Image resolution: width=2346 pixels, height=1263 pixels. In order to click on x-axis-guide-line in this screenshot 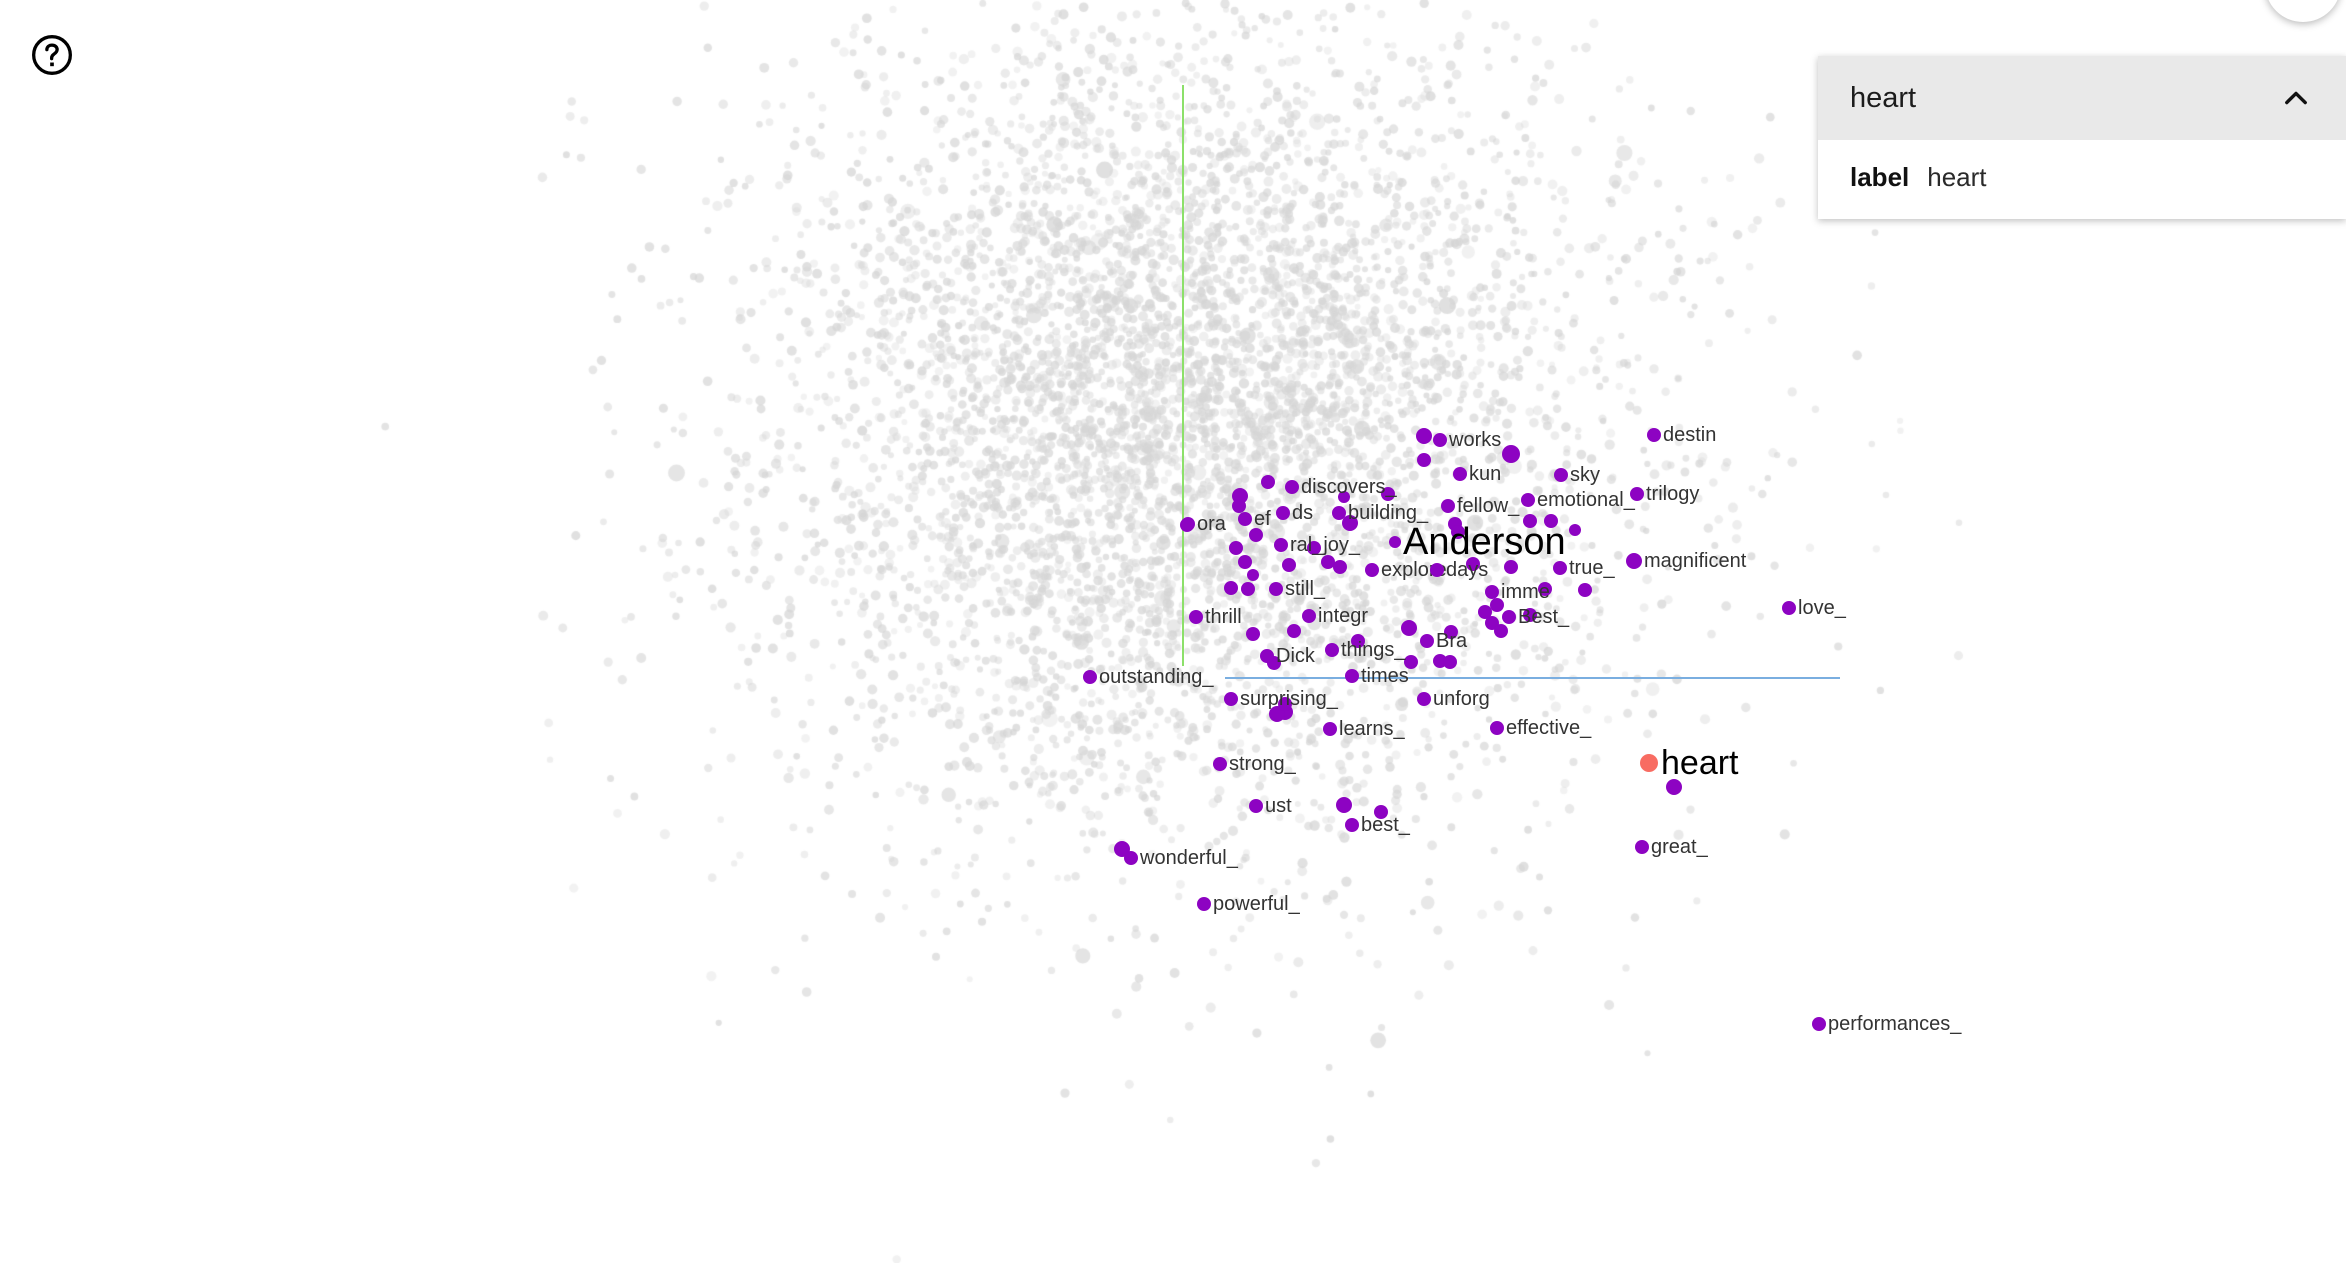, I will do `click(1532, 678)`.